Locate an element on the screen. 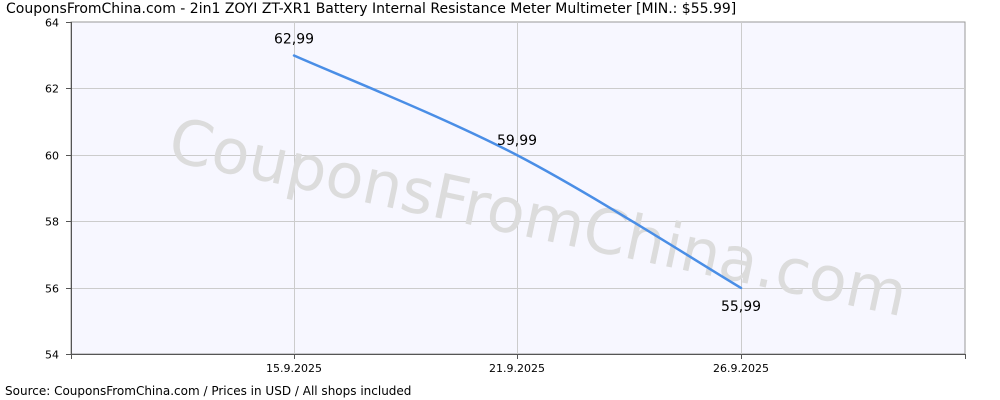 This screenshot has height=400, width=1000. data-label: 59,99 is located at coordinates (517, 141).